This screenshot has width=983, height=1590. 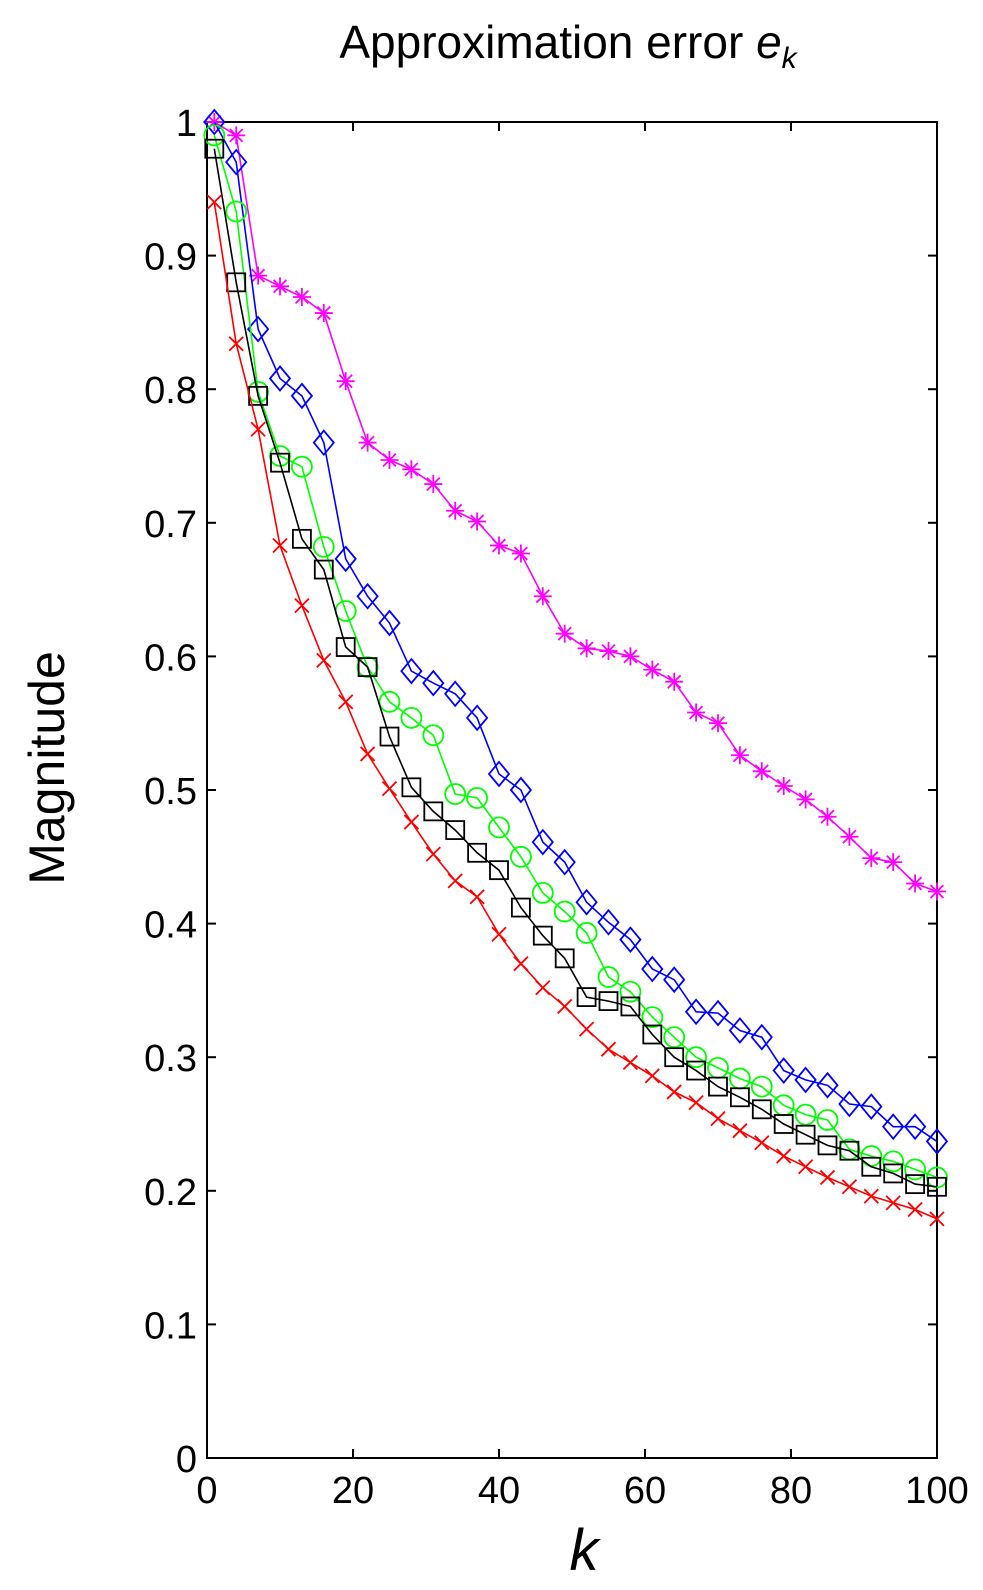 What do you see at coordinates (791, 1491) in the screenshot?
I see `x-tick-label: 80` at bounding box center [791, 1491].